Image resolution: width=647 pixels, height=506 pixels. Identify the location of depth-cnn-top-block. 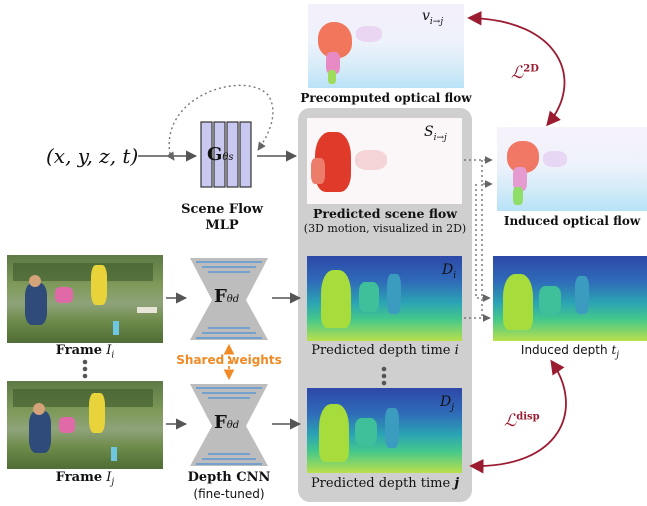
(229, 299).